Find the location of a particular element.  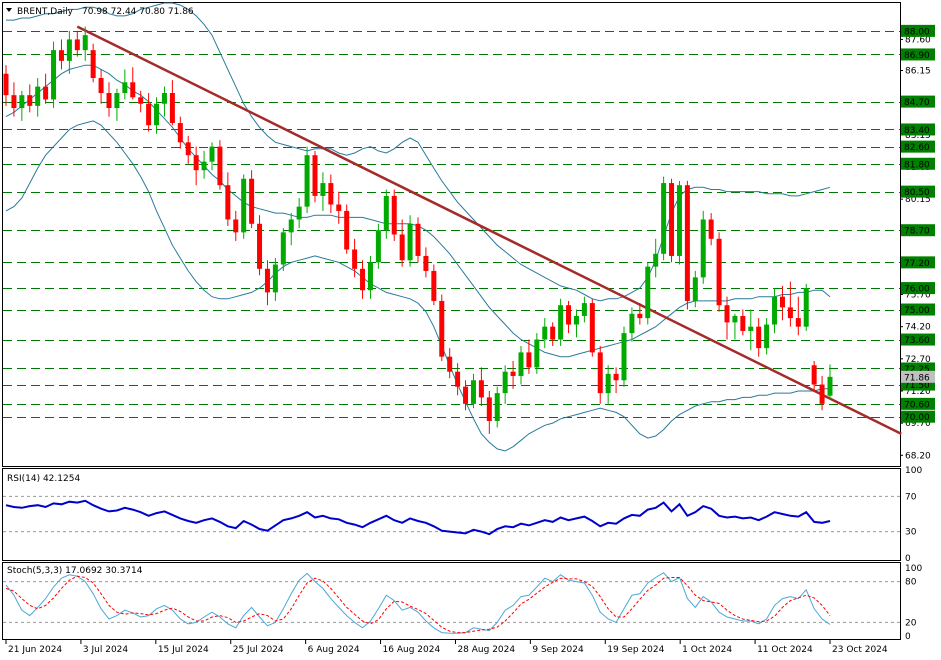

date-tick-label: 1 Oct 2024 is located at coordinates (707, 650).